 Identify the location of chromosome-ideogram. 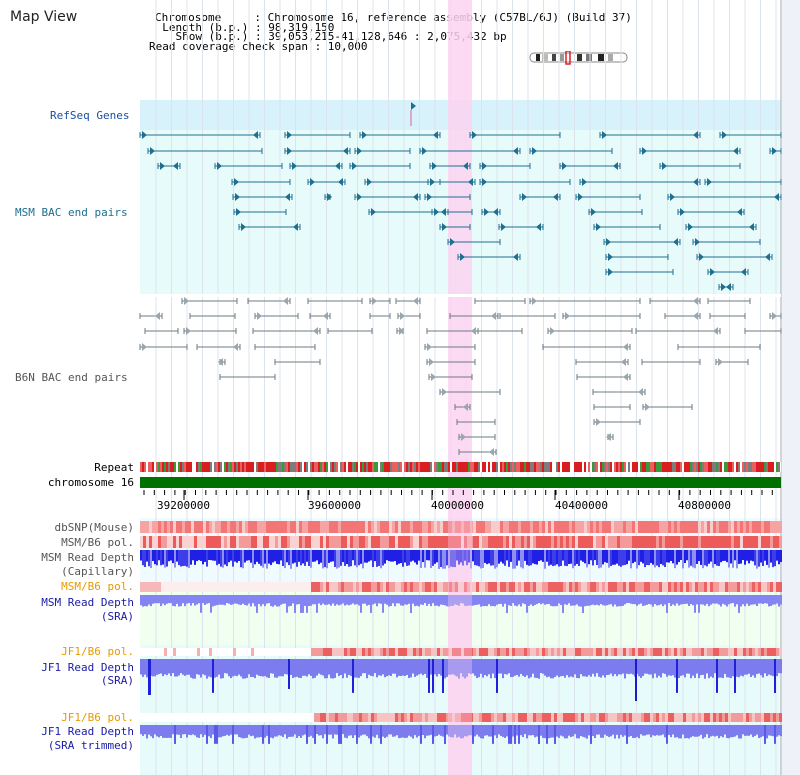
(579, 58).